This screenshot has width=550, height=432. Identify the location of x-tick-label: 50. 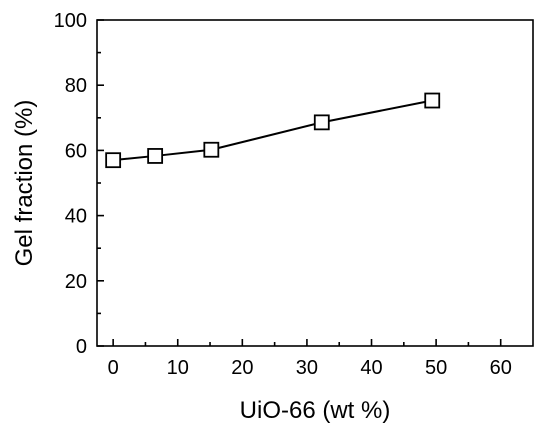
(436, 368).